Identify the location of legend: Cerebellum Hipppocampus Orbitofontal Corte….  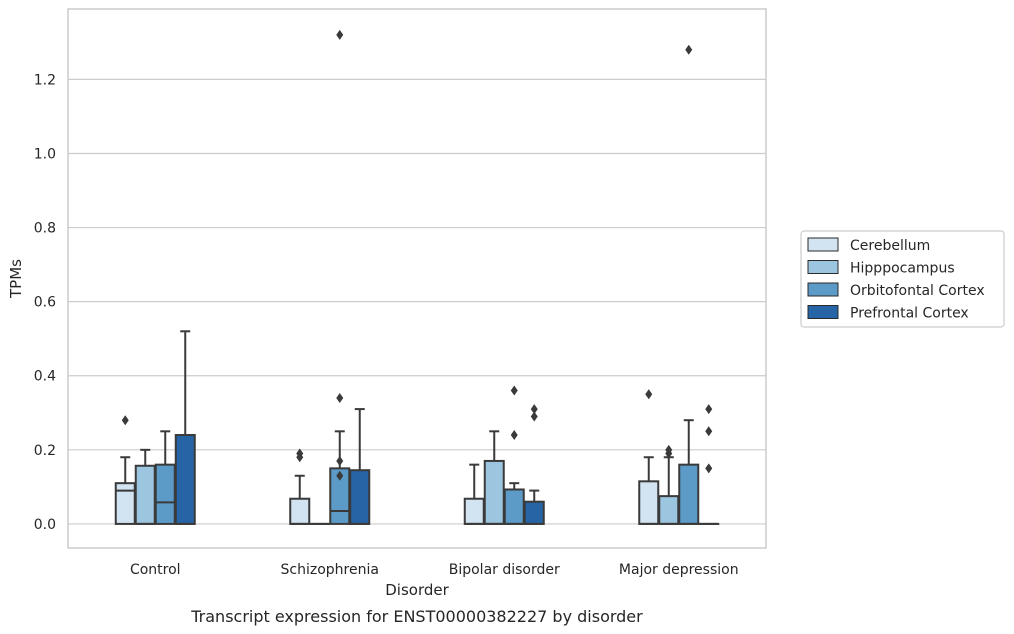
(902, 279).